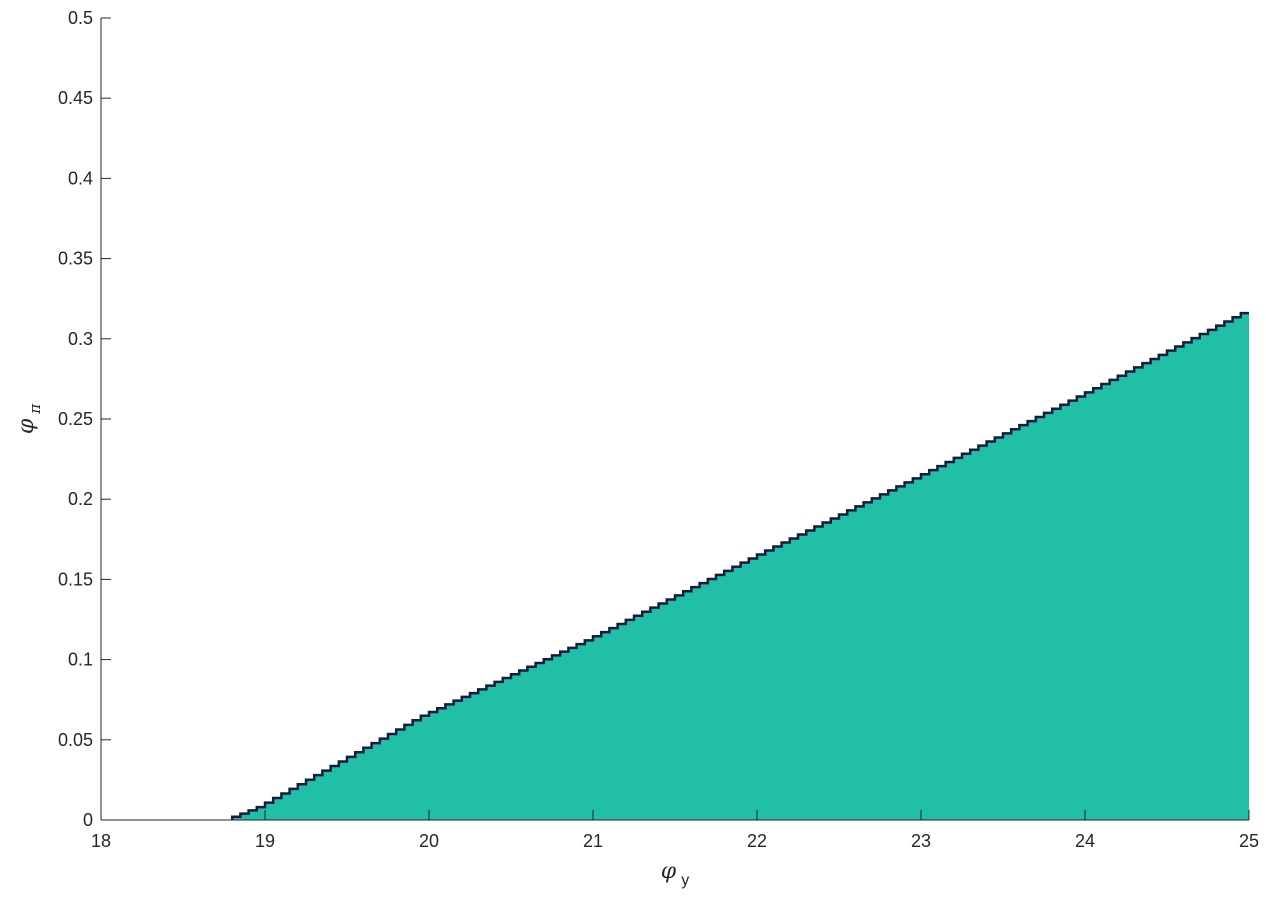 The image size is (1266, 899). I want to click on y-tick-label: 0.45, so click(75, 98).